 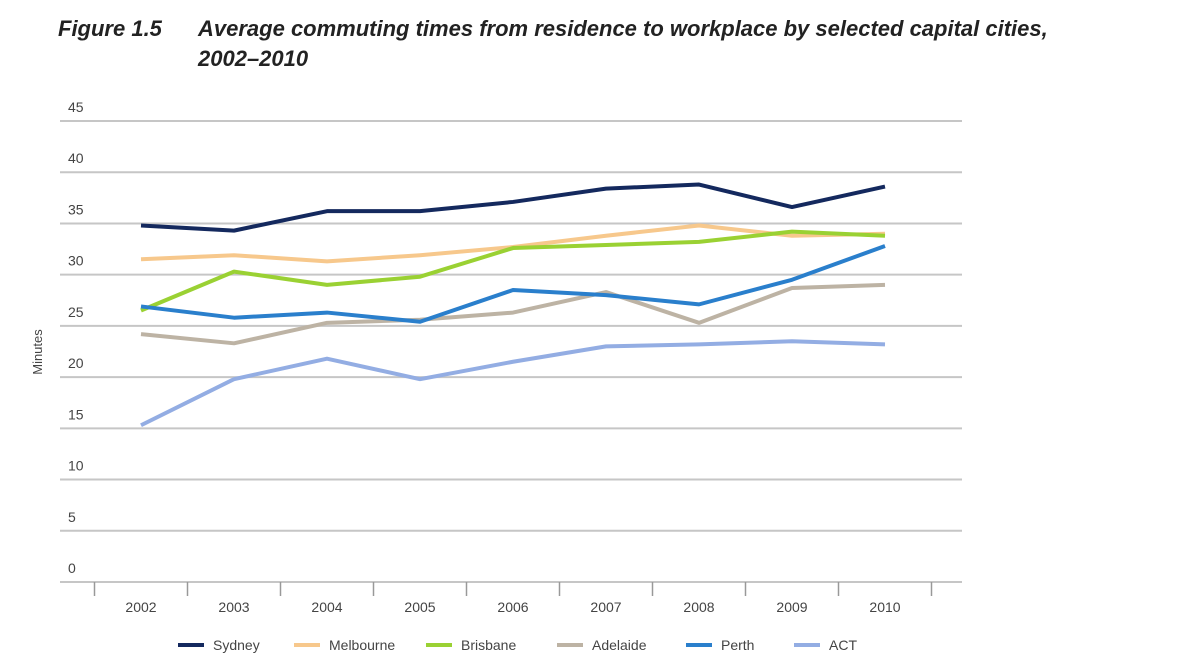 I want to click on x-tick-label: 2007, so click(x=605, y=607).